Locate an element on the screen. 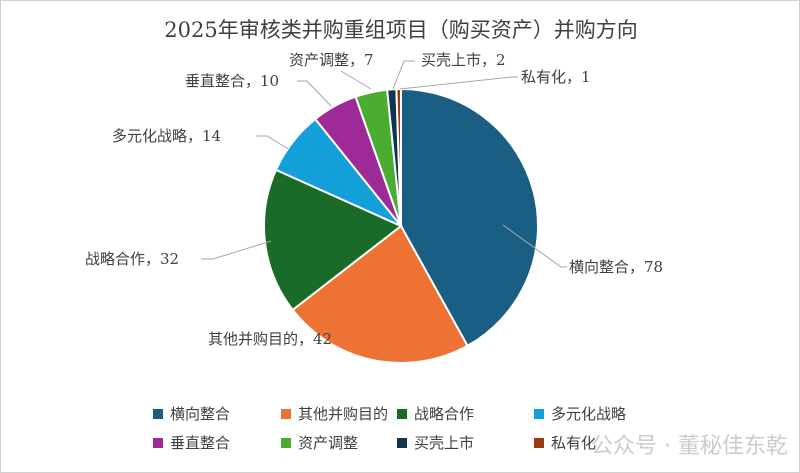 Image resolution: width=800 pixels, height=473 pixels. data-label-6: 买壳上市，2 is located at coordinates (463, 60).